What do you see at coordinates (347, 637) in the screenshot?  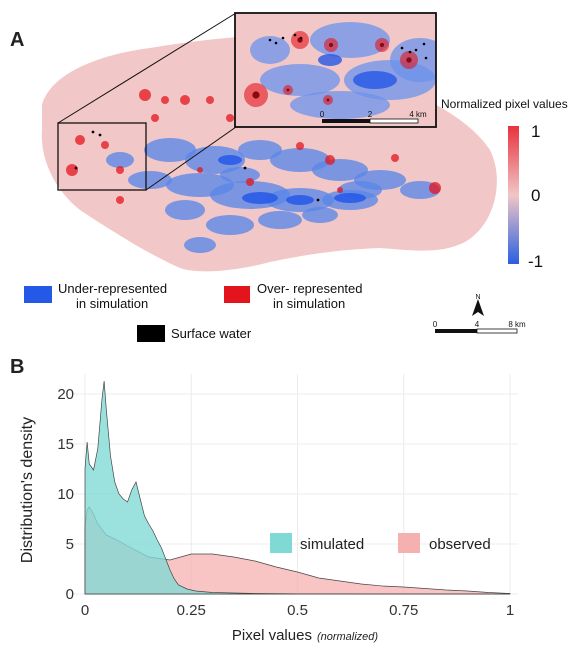 I see `x-axis-label-note: (normalized)` at bounding box center [347, 637].